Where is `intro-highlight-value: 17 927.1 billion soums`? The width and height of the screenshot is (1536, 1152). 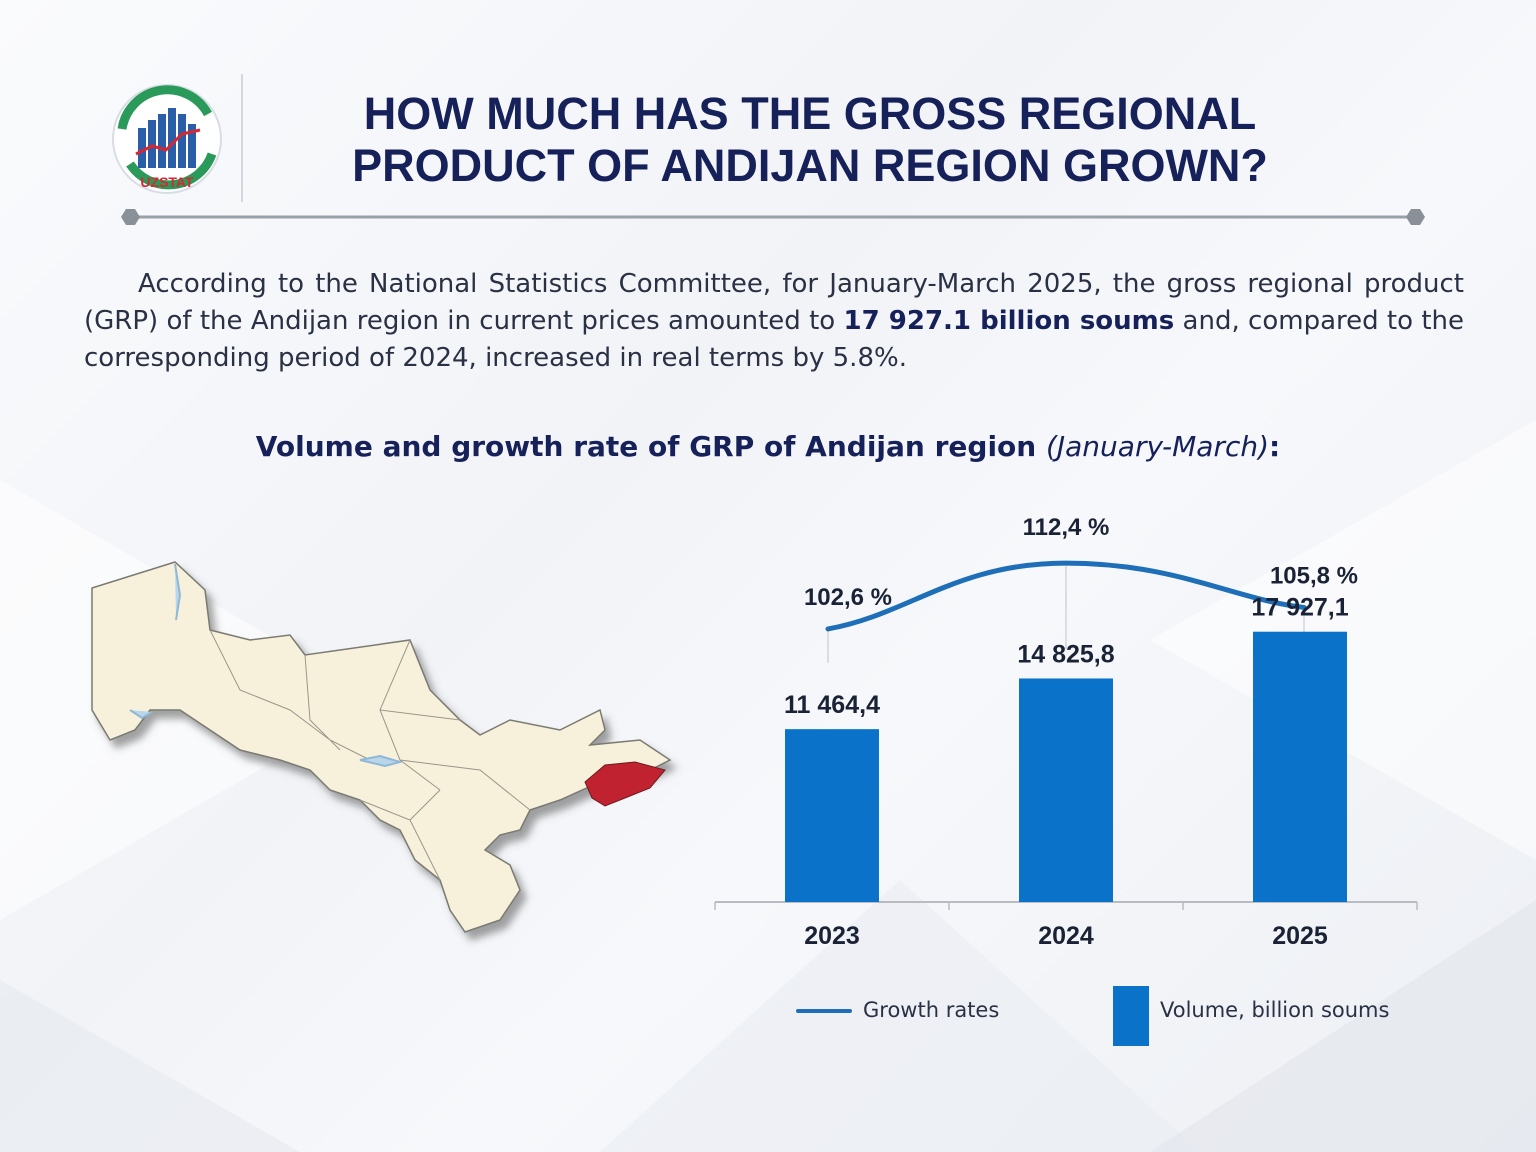
intro-highlight-value: 17 927.1 billion soums is located at coordinates (1009, 321).